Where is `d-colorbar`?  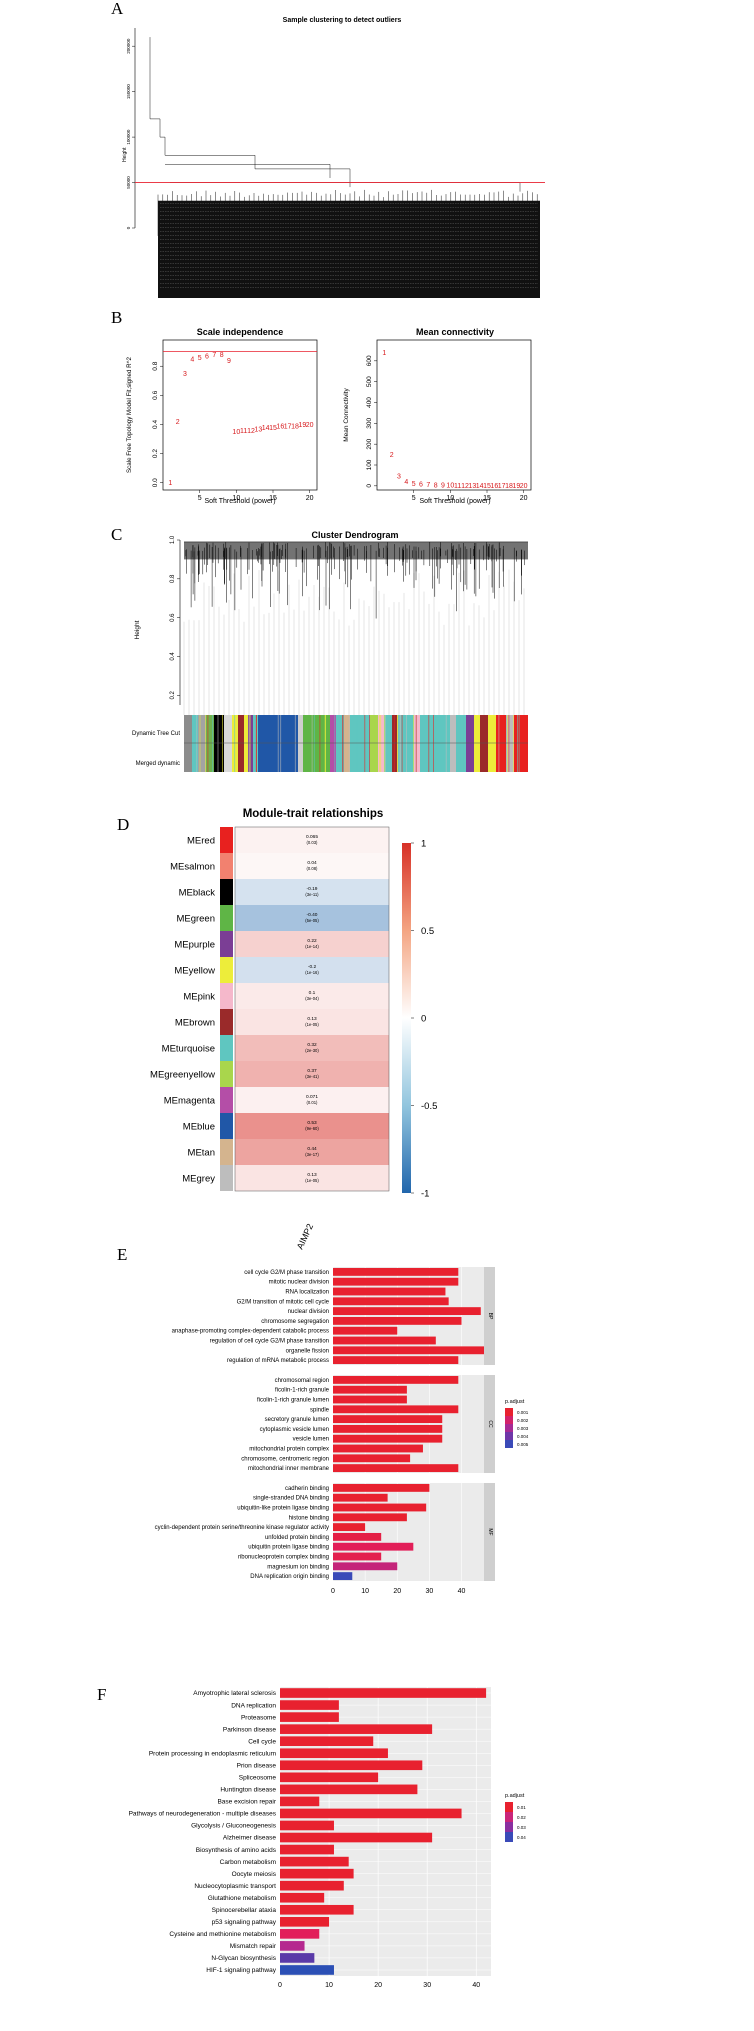 d-colorbar is located at coordinates (406, 1018).